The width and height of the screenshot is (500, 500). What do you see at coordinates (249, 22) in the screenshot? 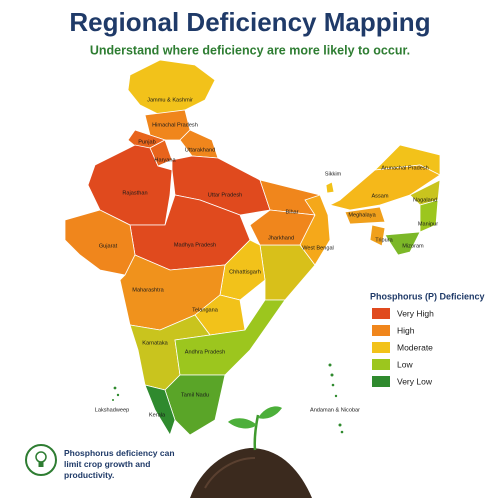
I see `title: Regional Deficiency Mapping` at bounding box center [249, 22].